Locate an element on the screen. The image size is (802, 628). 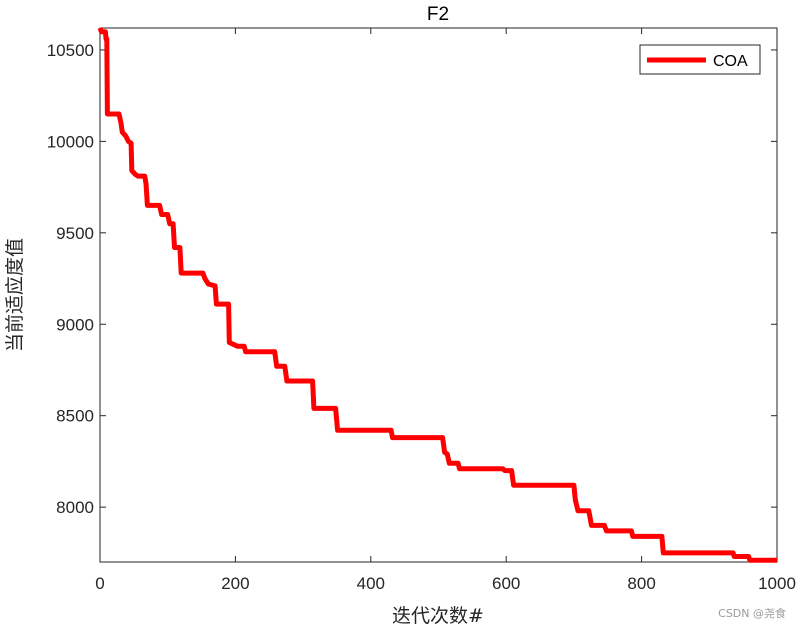
y-tick-label: 9000 is located at coordinates (75, 324).